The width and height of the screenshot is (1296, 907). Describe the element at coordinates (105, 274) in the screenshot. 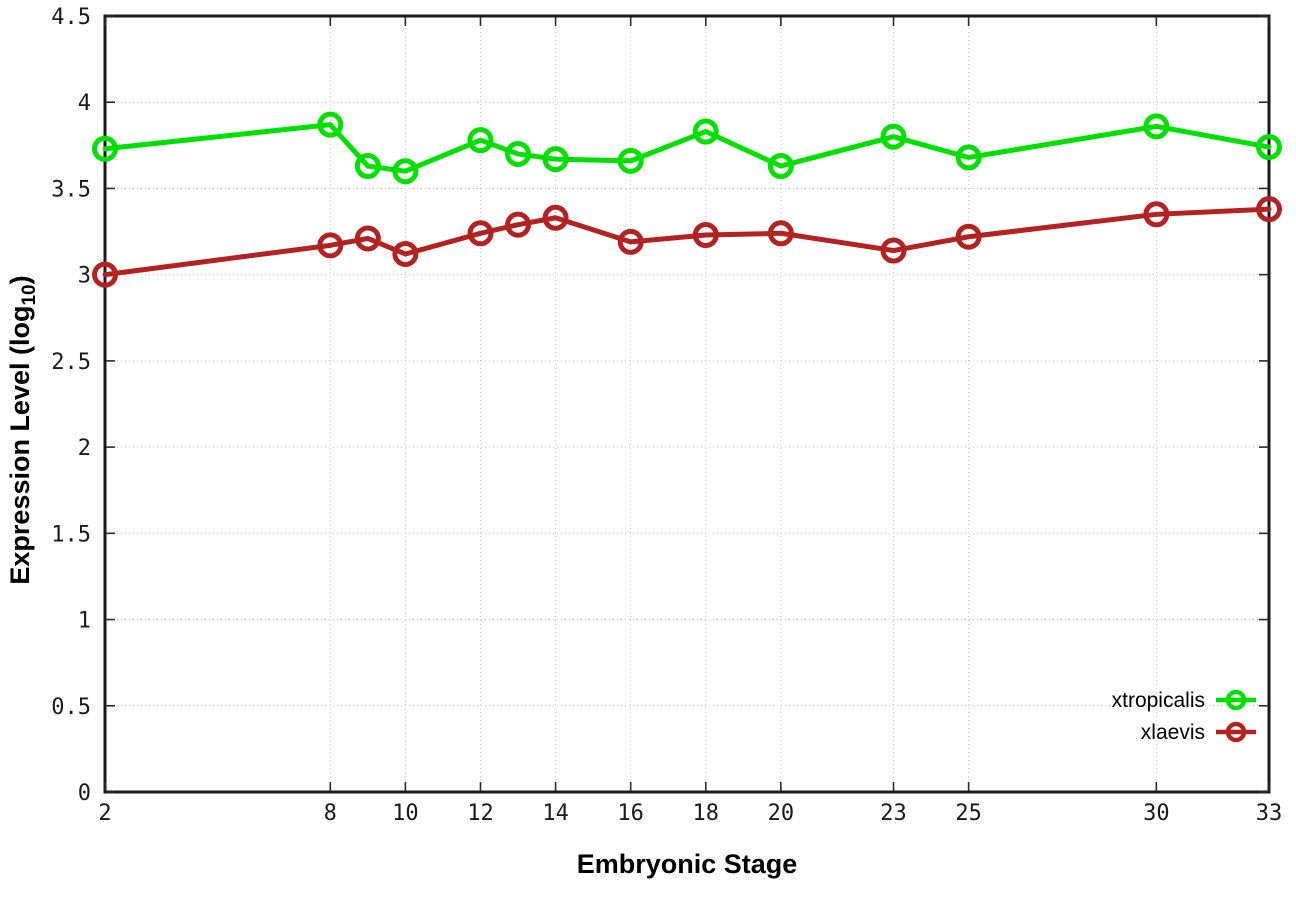

I see `data-point-xlaevis-x2` at that location.